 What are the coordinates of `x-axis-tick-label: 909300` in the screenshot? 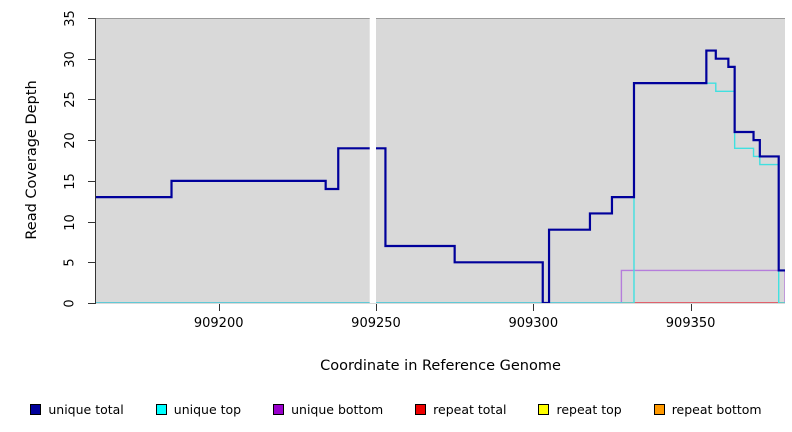 It's located at (533, 323).